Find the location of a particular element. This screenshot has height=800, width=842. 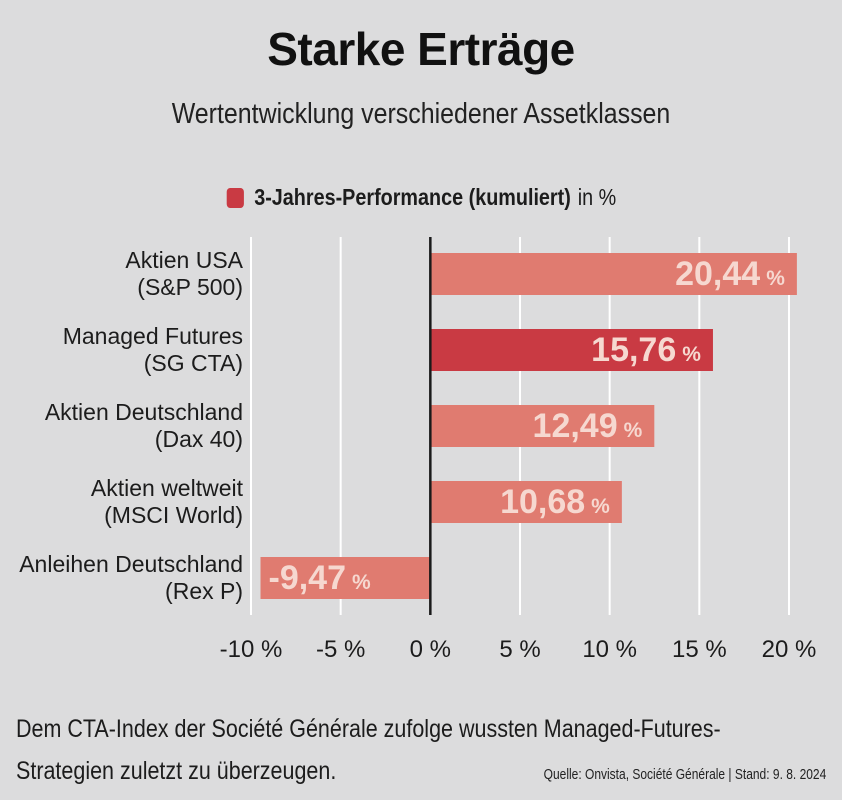

bar-value-label: 10,68% is located at coordinates (555, 502).